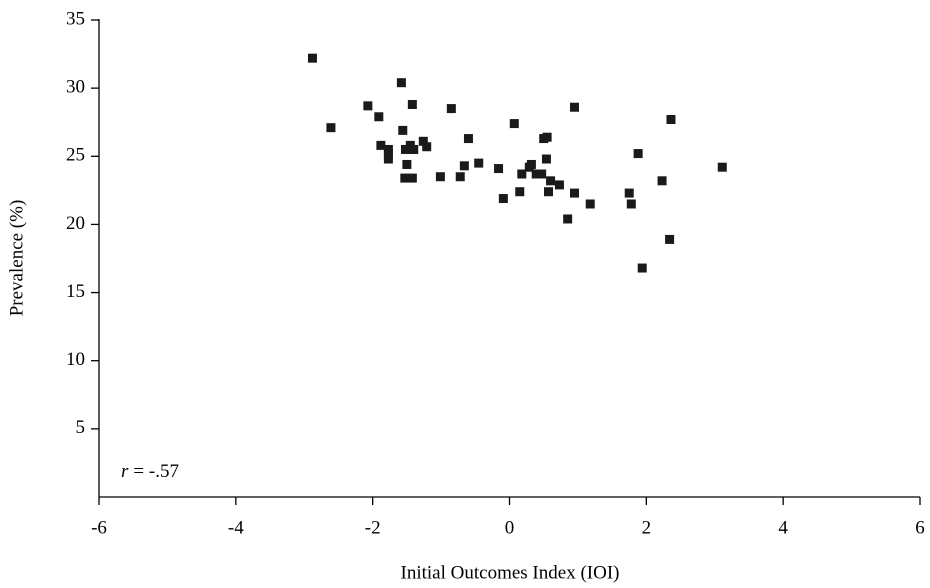  What do you see at coordinates (75, 155) in the screenshot?
I see `y-tick-label: 25` at bounding box center [75, 155].